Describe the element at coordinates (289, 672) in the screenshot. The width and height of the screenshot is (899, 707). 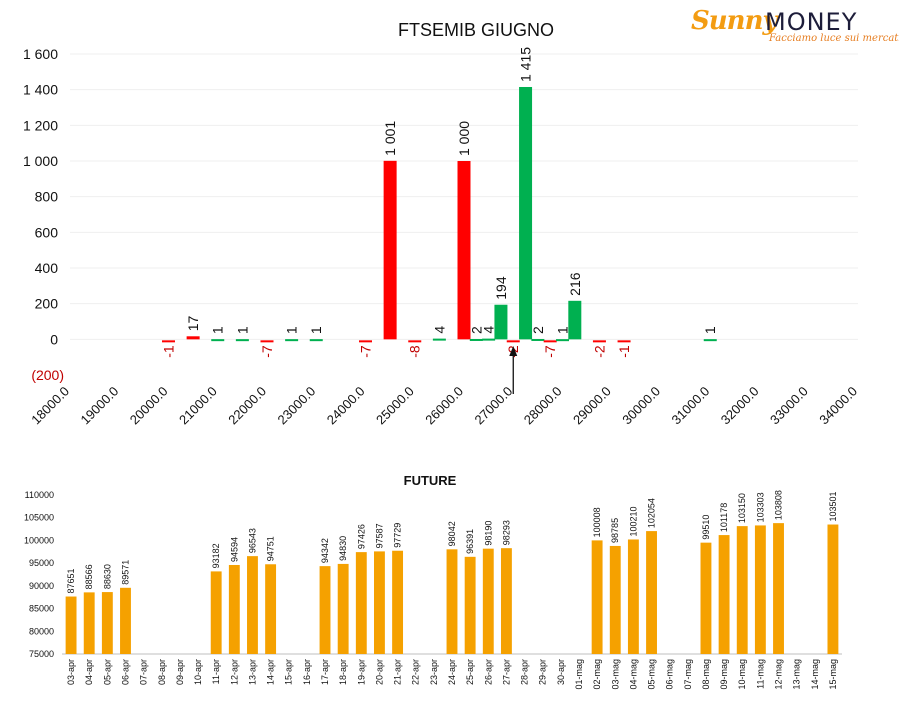
I see `x-tick-label: 15-apr` at that location.